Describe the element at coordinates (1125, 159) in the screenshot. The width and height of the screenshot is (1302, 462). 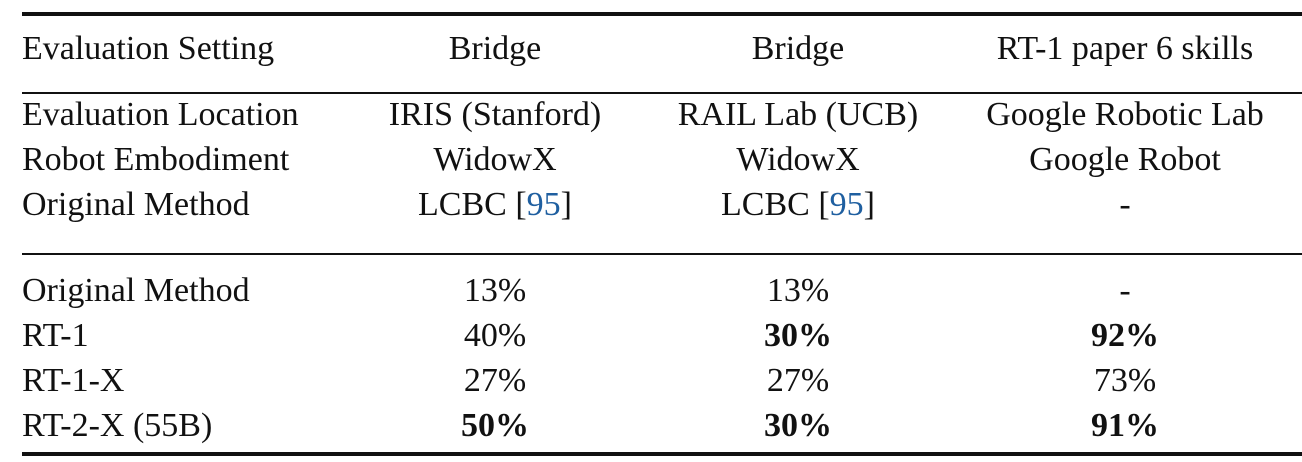
I see `table-cell: Google Robot` at that location.